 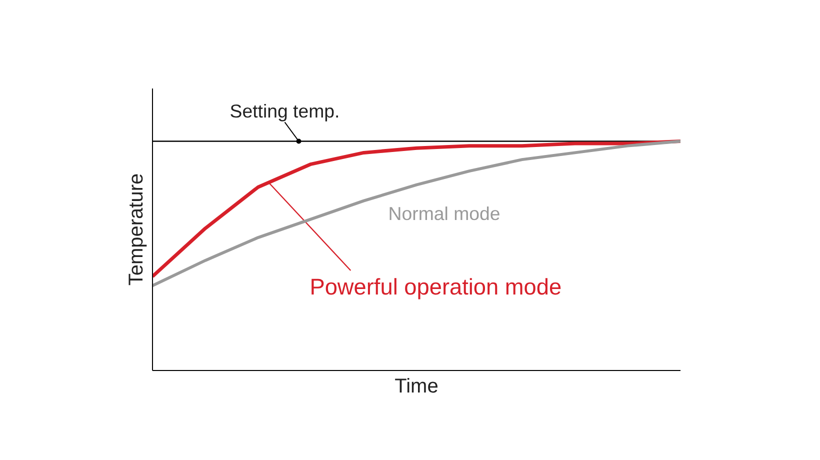 What do you see at coordinates (416, 387) in the screenshot?
I see `x-axis-title: Time` at bounding box center [416, 387].